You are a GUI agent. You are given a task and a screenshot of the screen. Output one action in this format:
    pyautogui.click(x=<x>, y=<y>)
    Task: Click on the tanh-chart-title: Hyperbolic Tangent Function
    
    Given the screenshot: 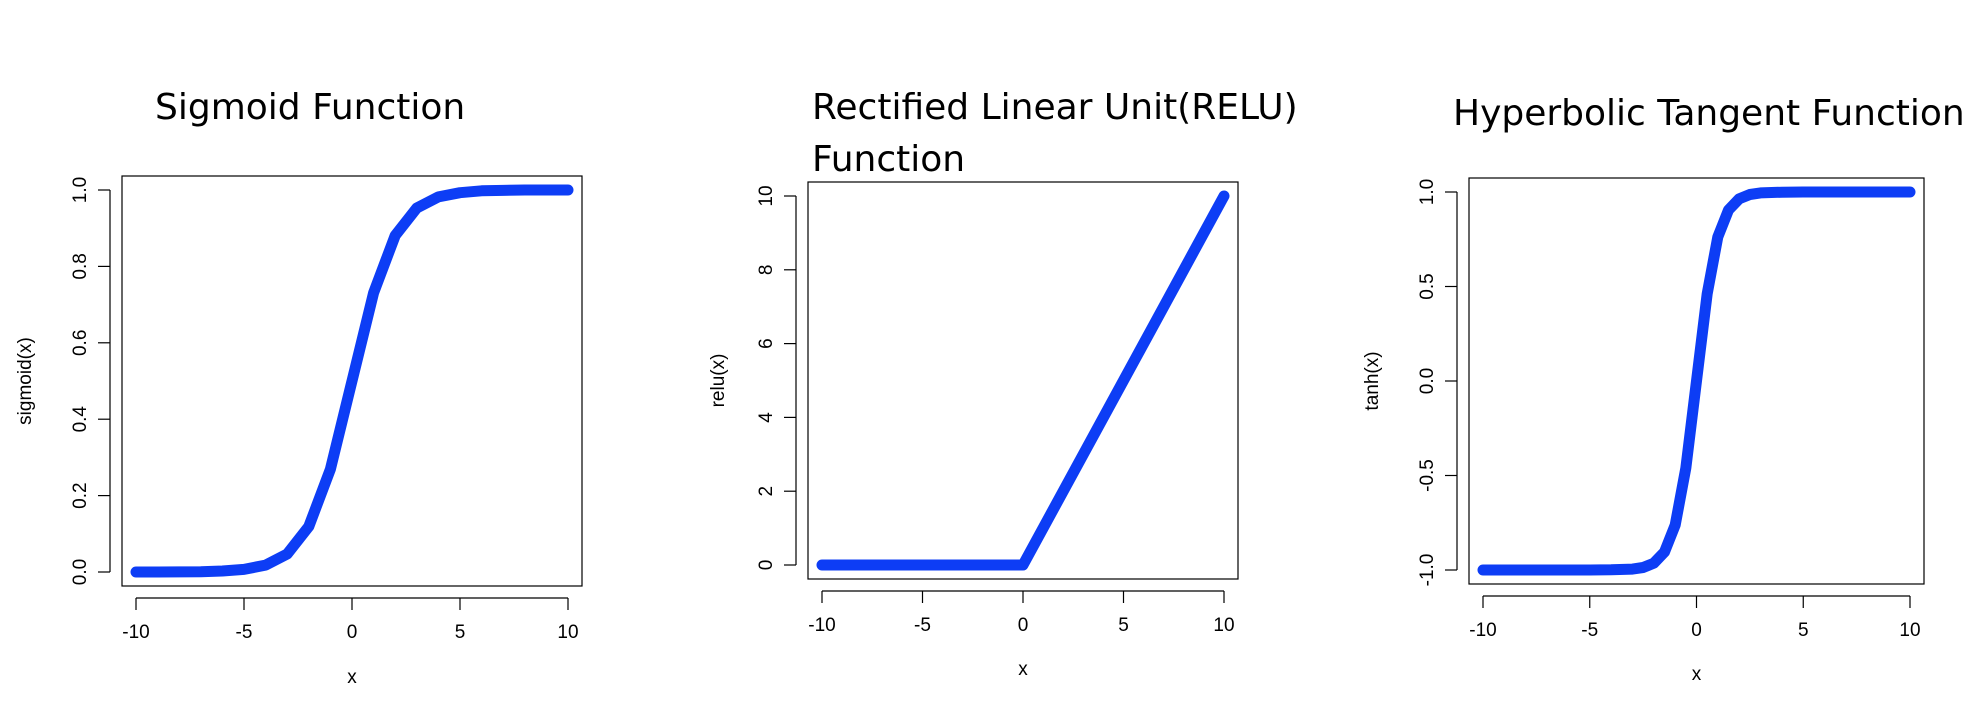 What is the action you would take?
    pyautogui.click(x=1707, y=113)
    